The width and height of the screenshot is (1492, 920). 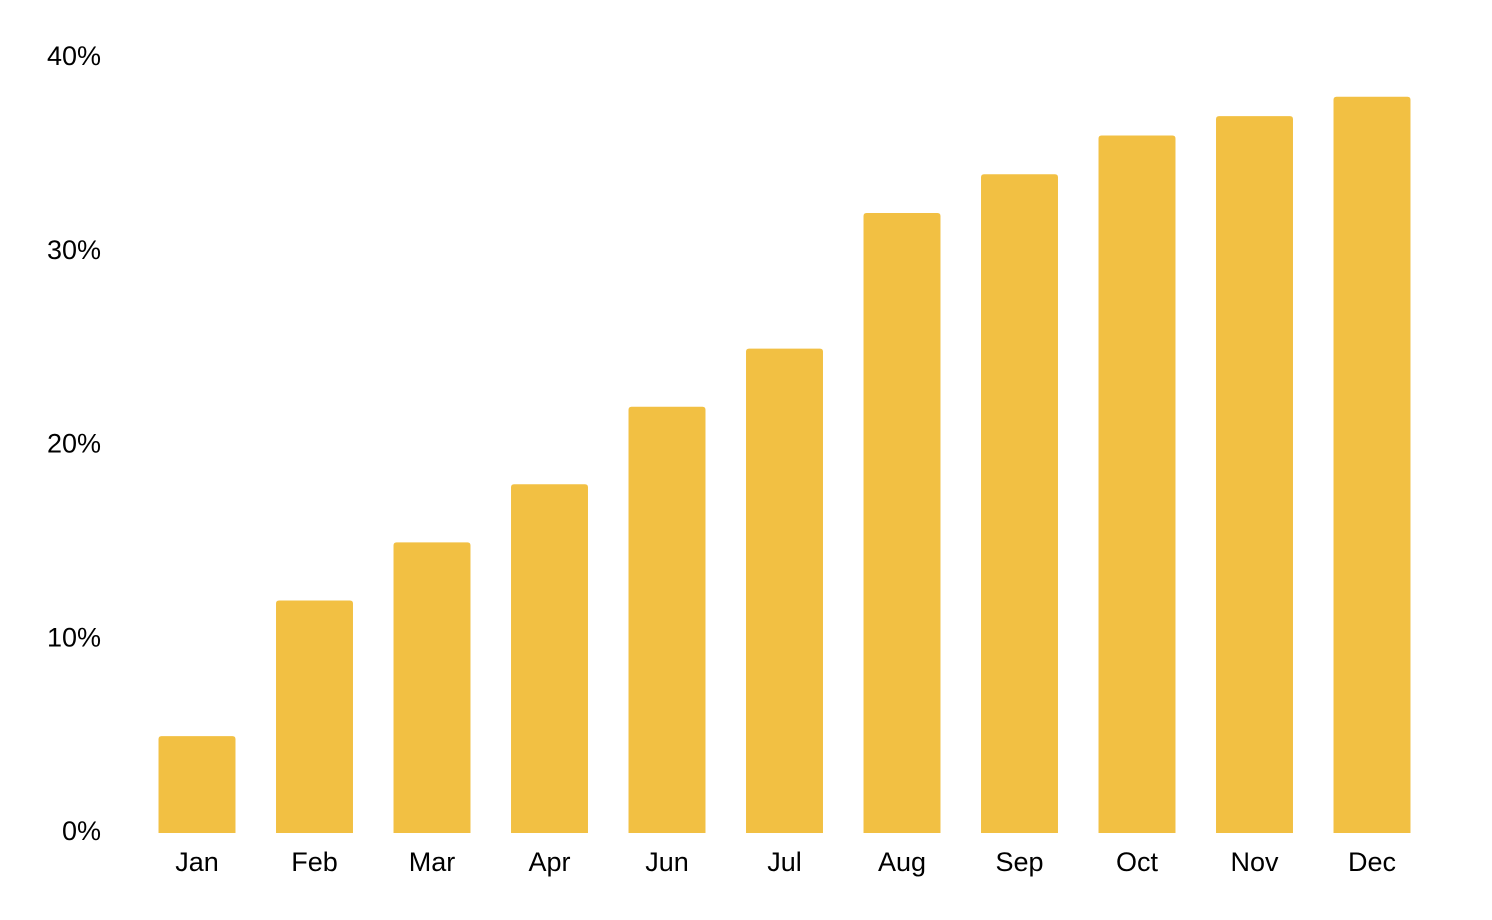 What do you see at coordinates (197, 862) in the screenshot?
I see `x-tick-label: Jan` at bounding box center [197, 862].